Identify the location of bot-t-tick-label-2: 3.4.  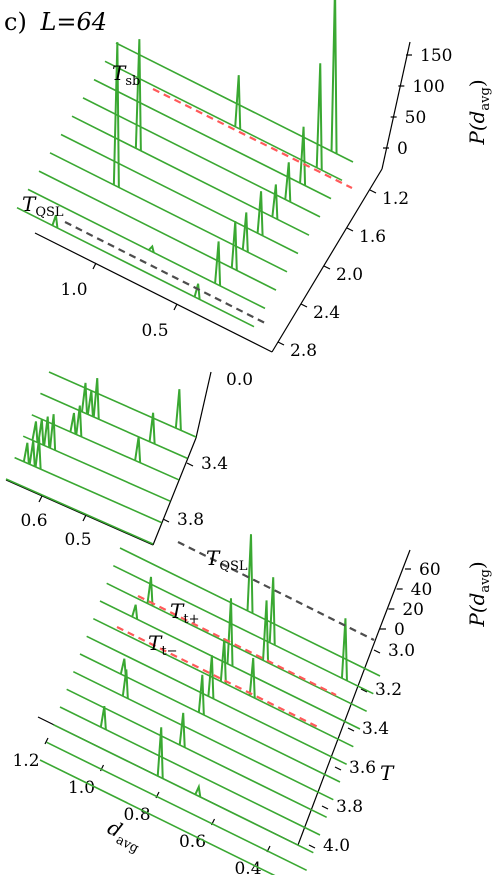
(375, 729).